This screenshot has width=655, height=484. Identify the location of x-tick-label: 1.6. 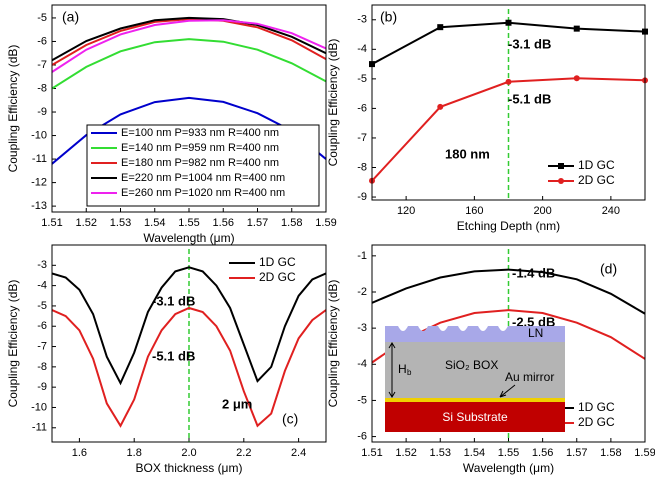
(79, 453).